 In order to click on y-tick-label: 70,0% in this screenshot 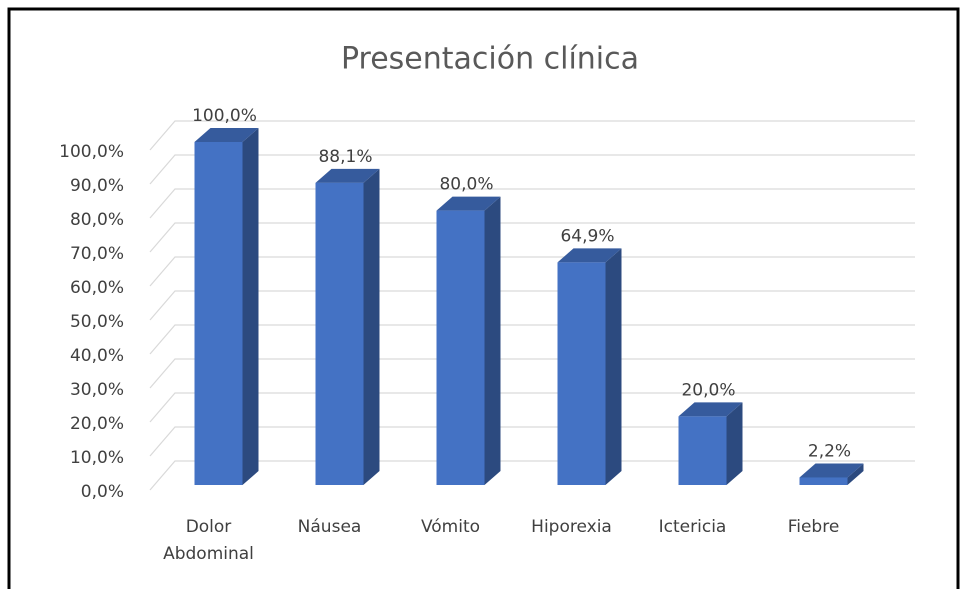, I will do `click(97, 254)`.